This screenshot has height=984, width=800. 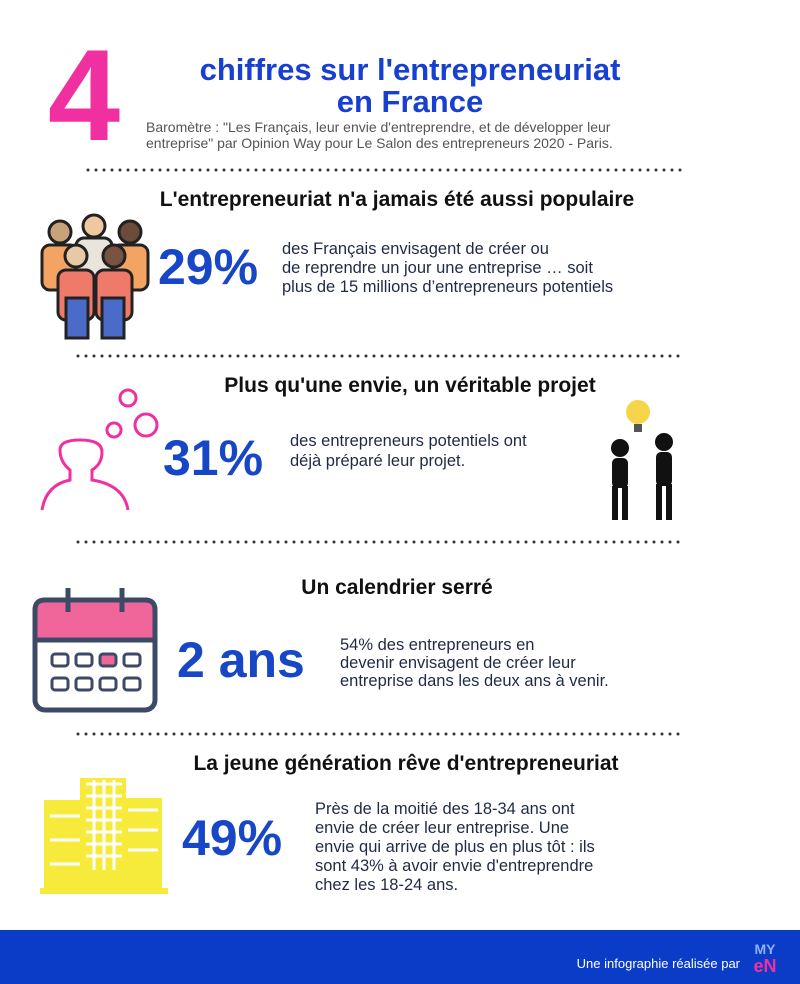 What do you see at coordinates (642, 460) in the screenshot?
I see `thinkers-icon` at bounding box center [642, 460].